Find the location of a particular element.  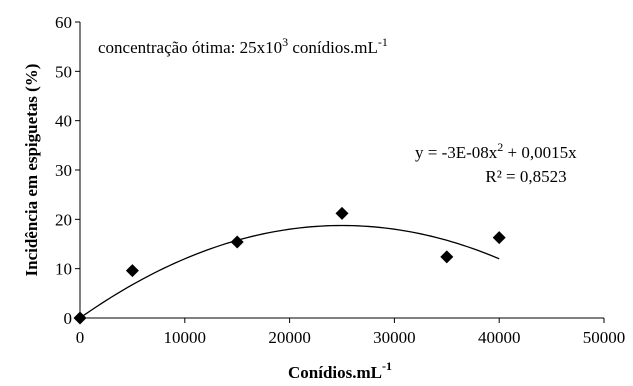

y-tick-label: 20 is located at coordinates (63, 219).